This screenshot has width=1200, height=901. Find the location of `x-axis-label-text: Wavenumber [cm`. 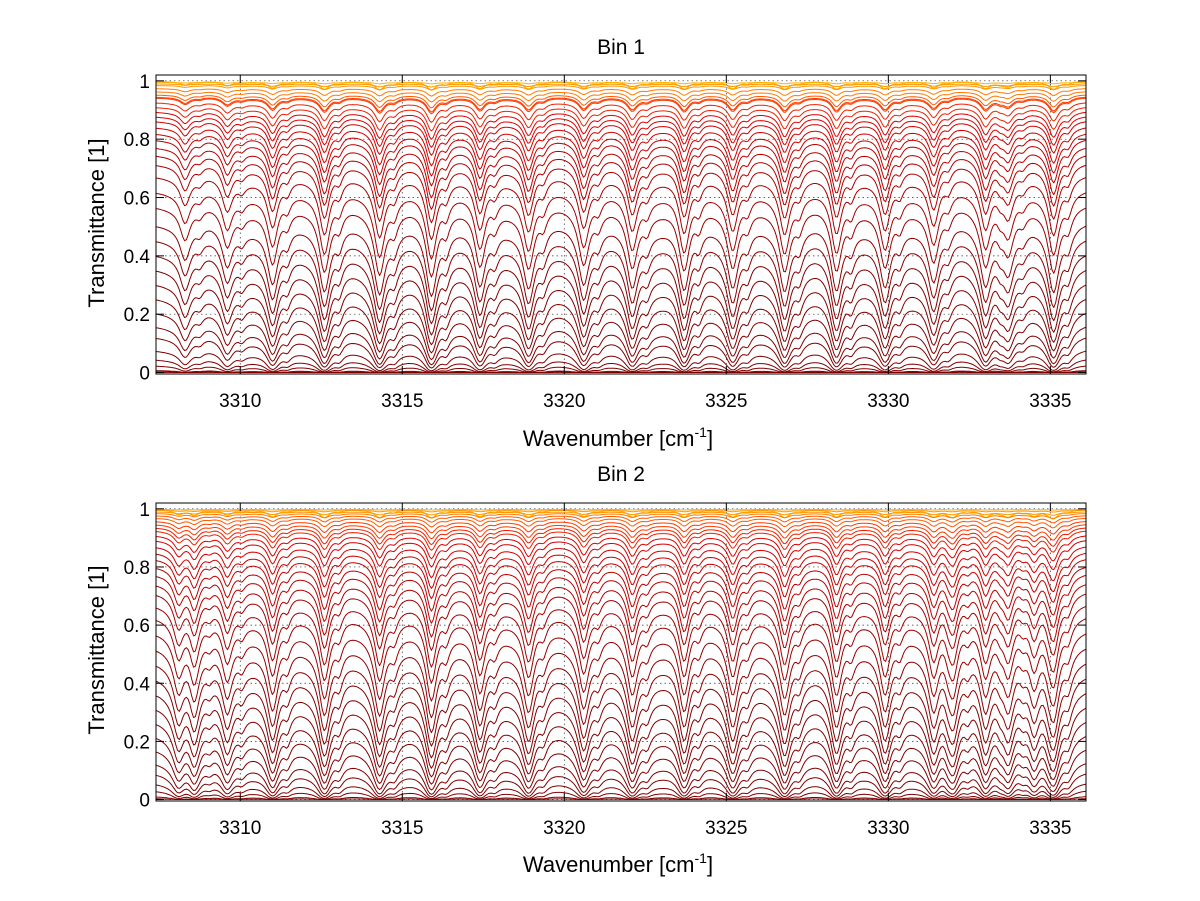

x-axis-label-text: Wavenumber [cm is located at coordinates (609, 864).